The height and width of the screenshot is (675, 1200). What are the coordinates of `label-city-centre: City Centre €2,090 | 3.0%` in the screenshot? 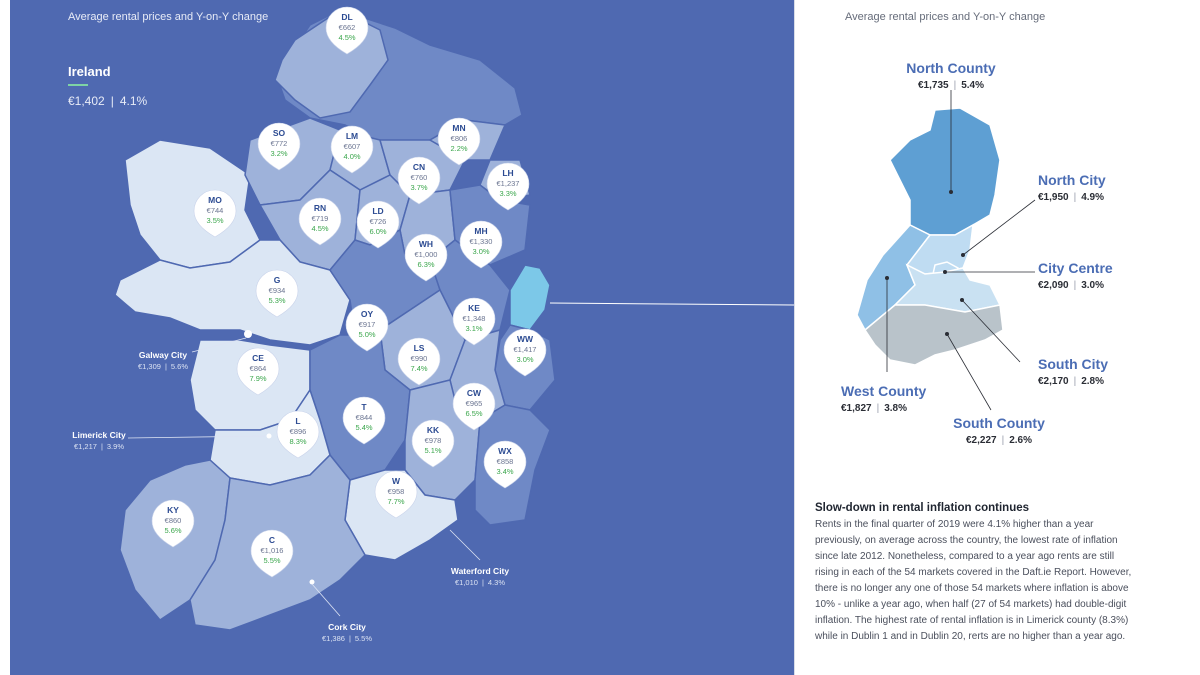 It's located at (1075, 275).